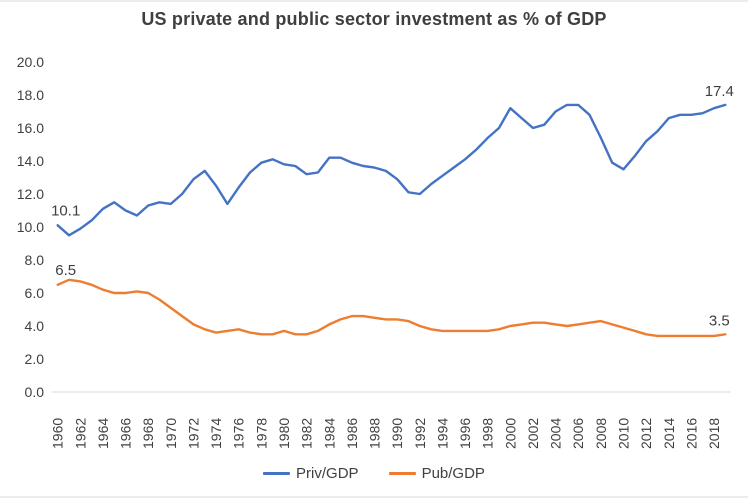  What do you see at coordinates (30, 194) in the screenshot?
I see `y-axis-tick-label: 12.0` at bounding box center [30, 194].